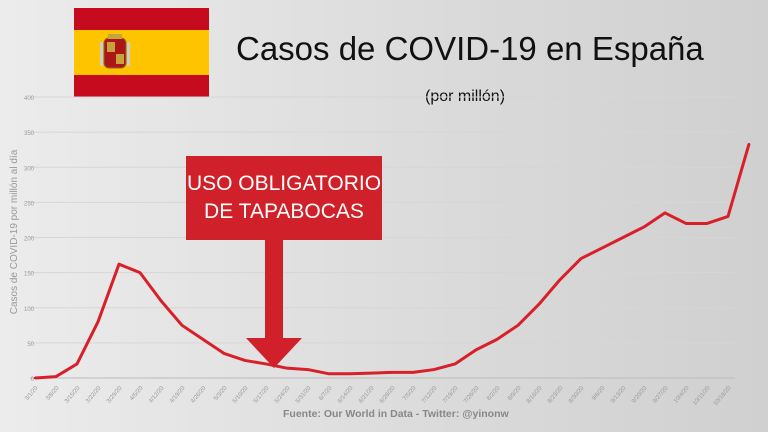  Describe the element at coordinates (29, 240) in the screenshot. I see `y-tick-label: 200` at that location.